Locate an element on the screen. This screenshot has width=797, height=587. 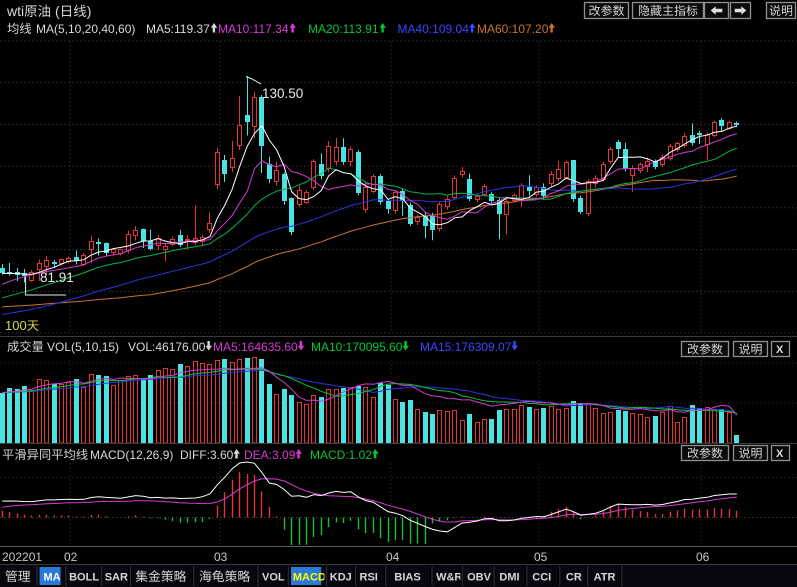
svg-text: MA15:176309.07 is located at coordinates (466, 347).